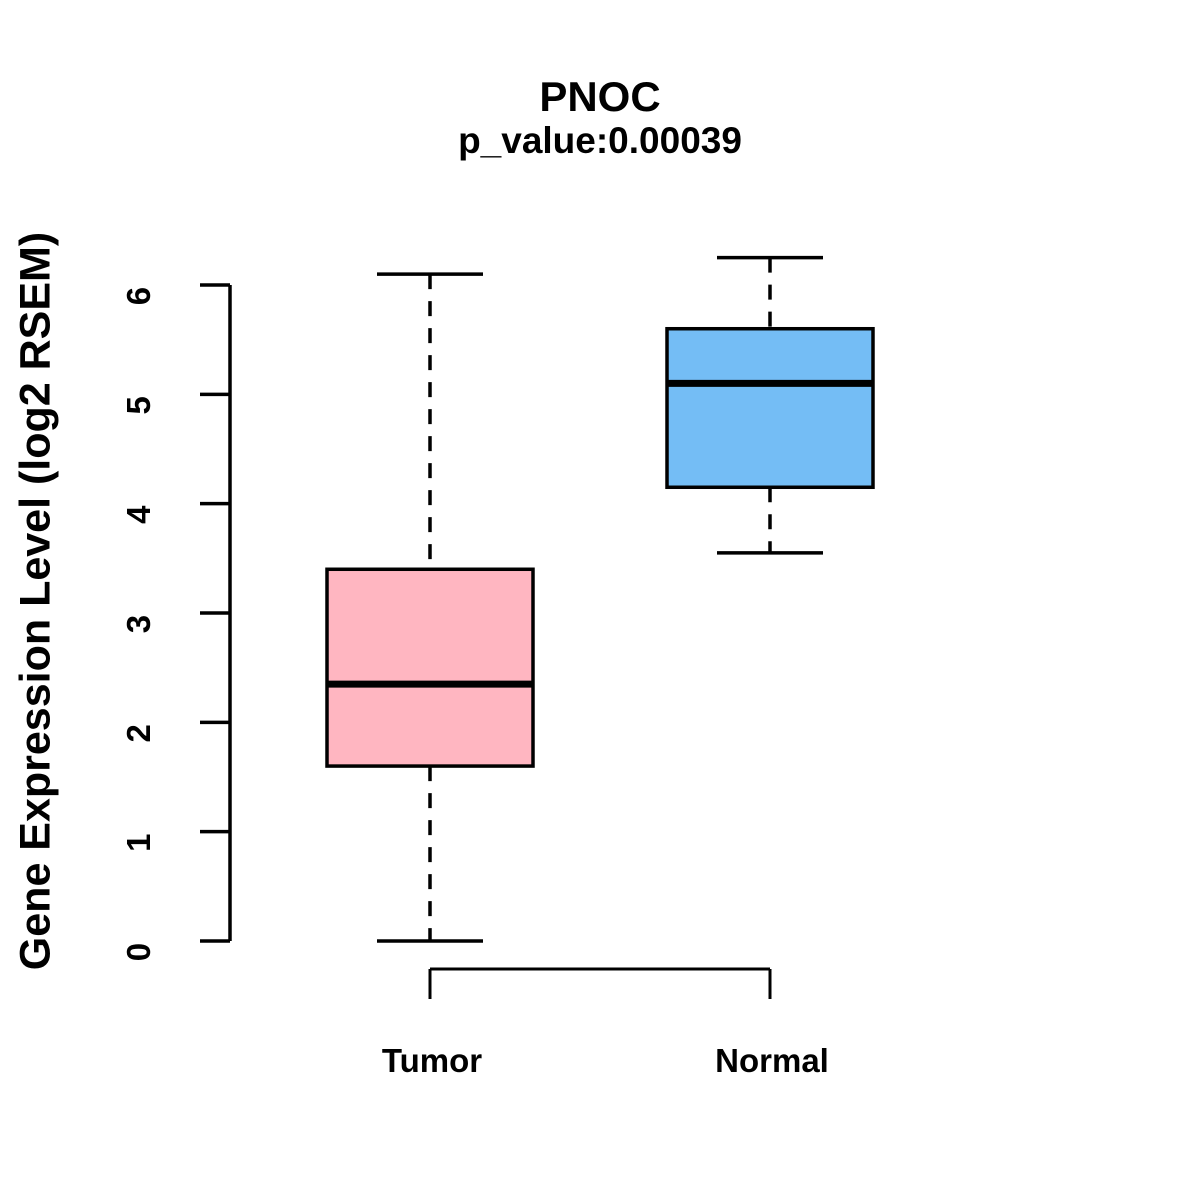  I want to click on y-axis-tick-label: 0, so click(138, 952).